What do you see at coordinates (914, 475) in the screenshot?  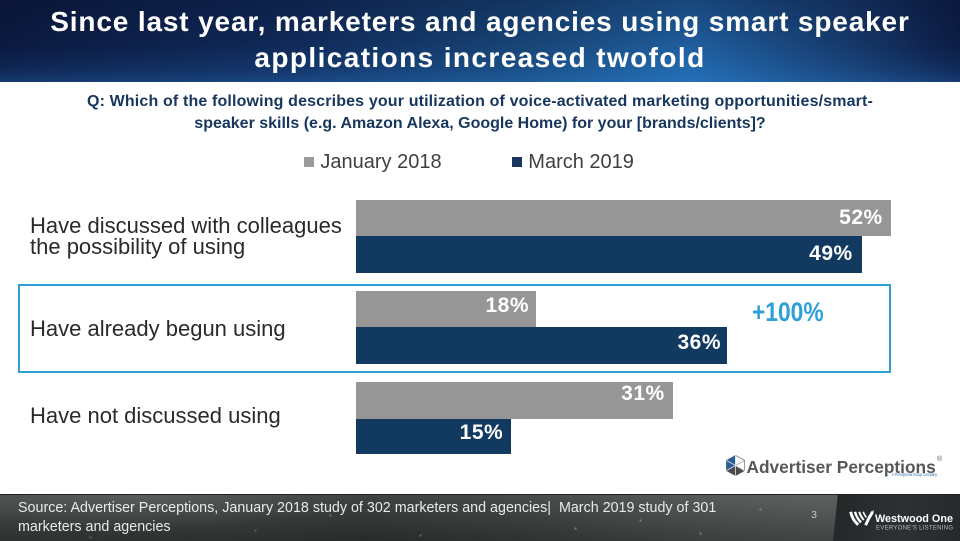 I see `svg-text: A Perceptions Group Company` at bounding box center [914, 475].